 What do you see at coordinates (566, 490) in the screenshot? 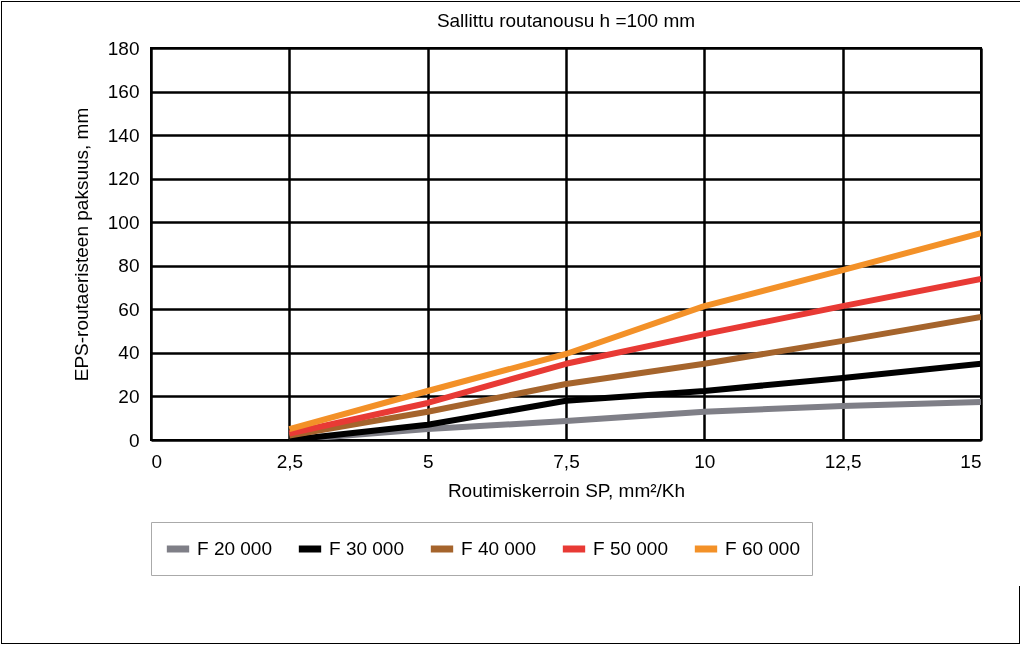
I see `x-axis-title: Routimiskerroin SP, mm²/Kh` at bounding box center [566, 490].